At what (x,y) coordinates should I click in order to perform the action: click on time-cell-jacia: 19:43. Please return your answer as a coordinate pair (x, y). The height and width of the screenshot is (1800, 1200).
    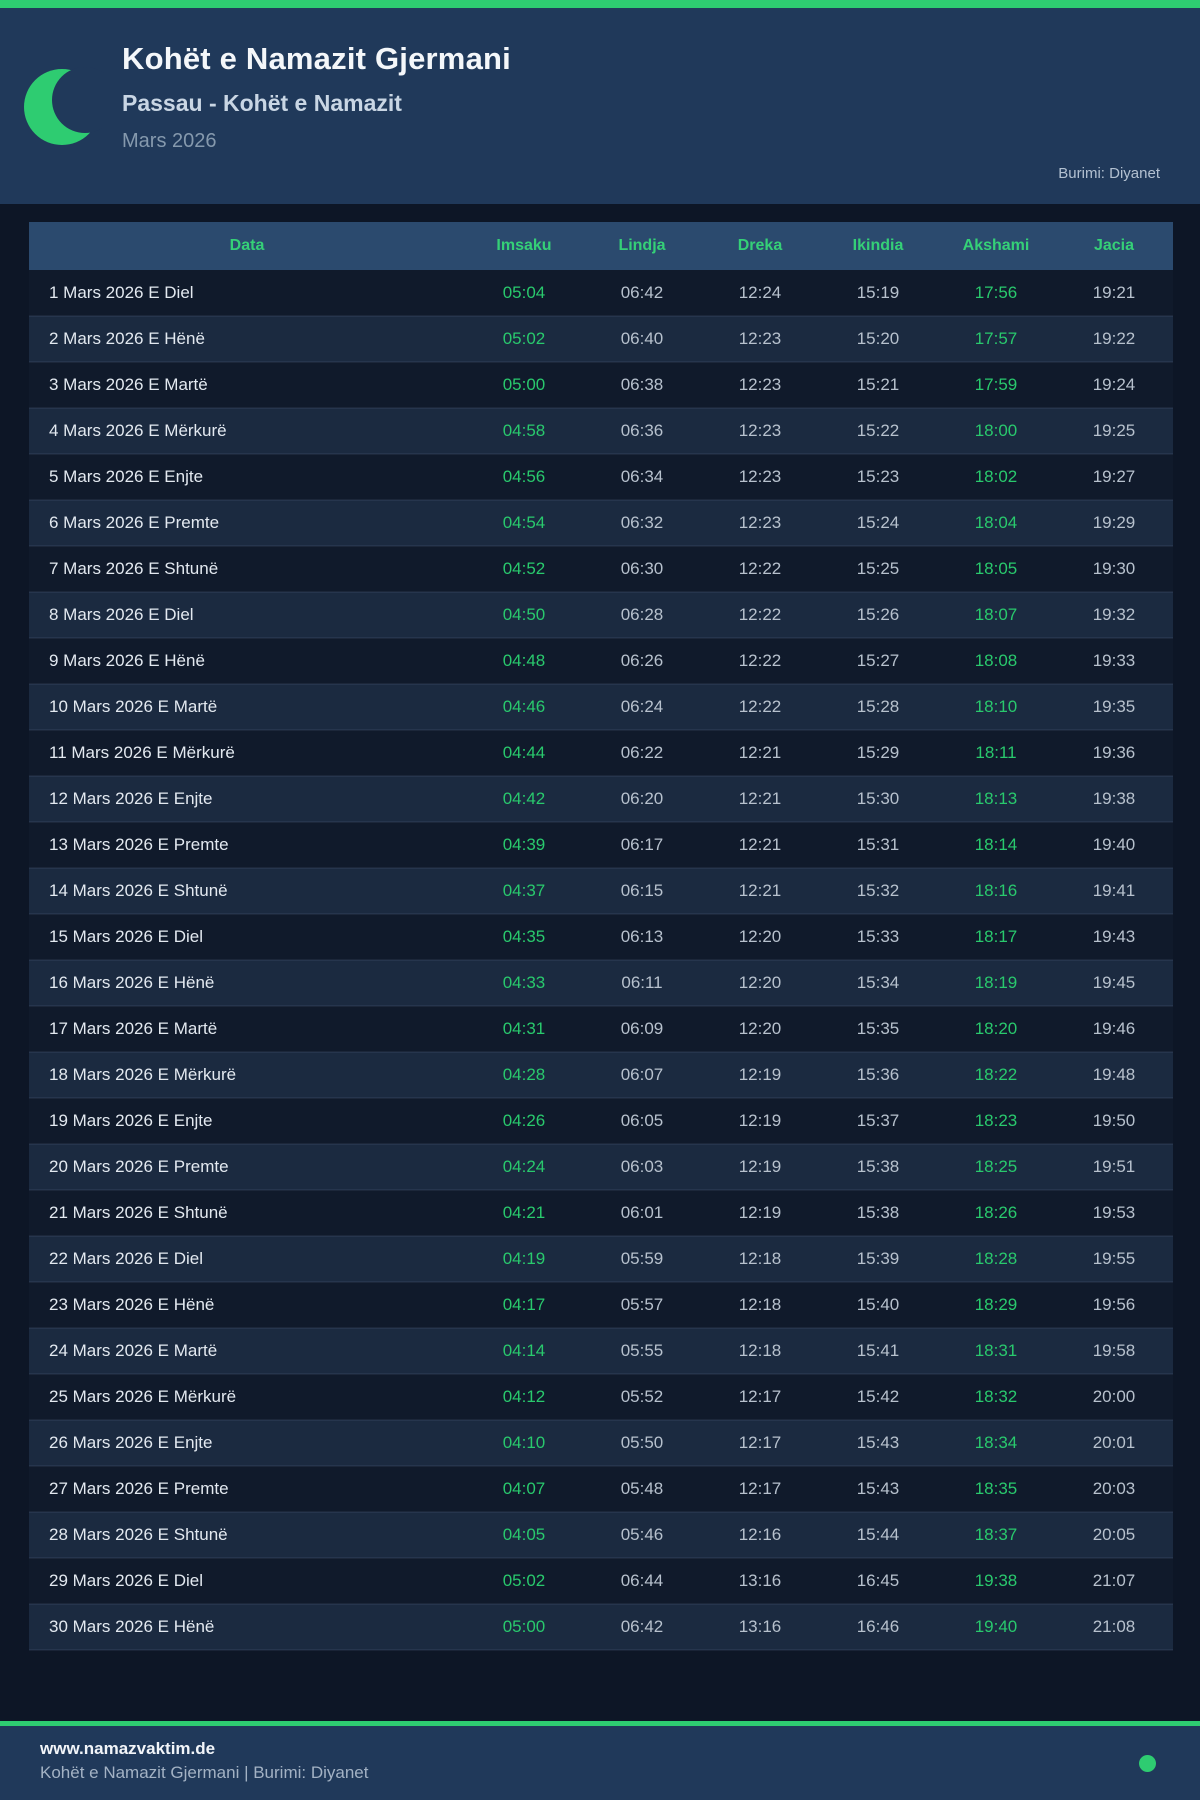
    Looking at the image, I should click on (1114, 937).